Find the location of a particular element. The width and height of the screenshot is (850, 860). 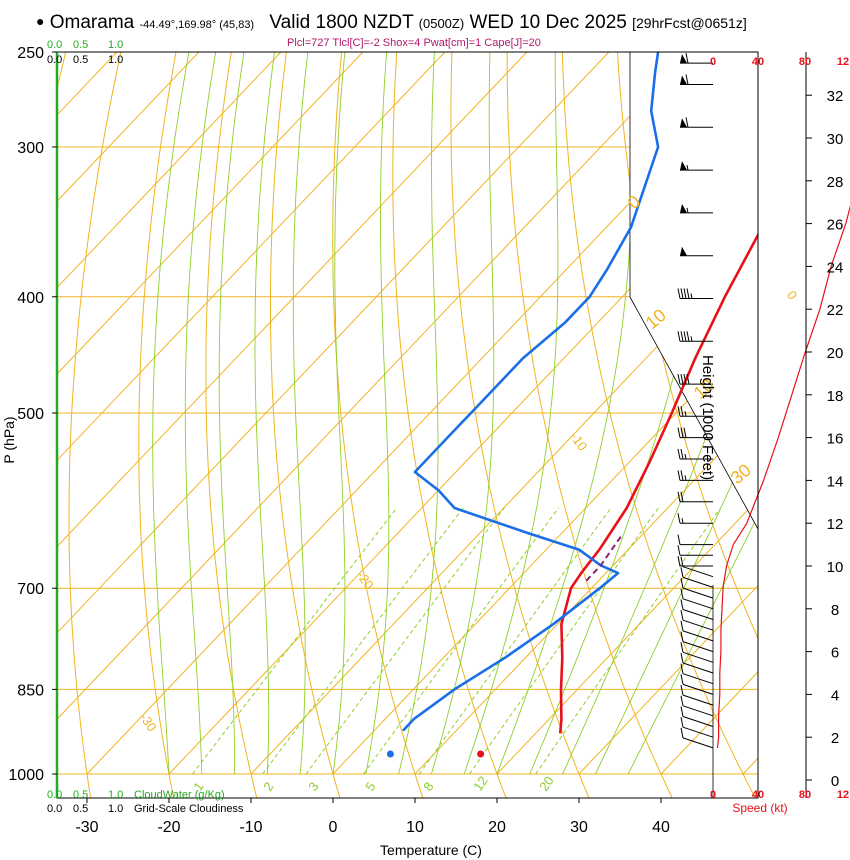

wind-speed-tick-bottom: 12 is located at coordinates (843, 795).